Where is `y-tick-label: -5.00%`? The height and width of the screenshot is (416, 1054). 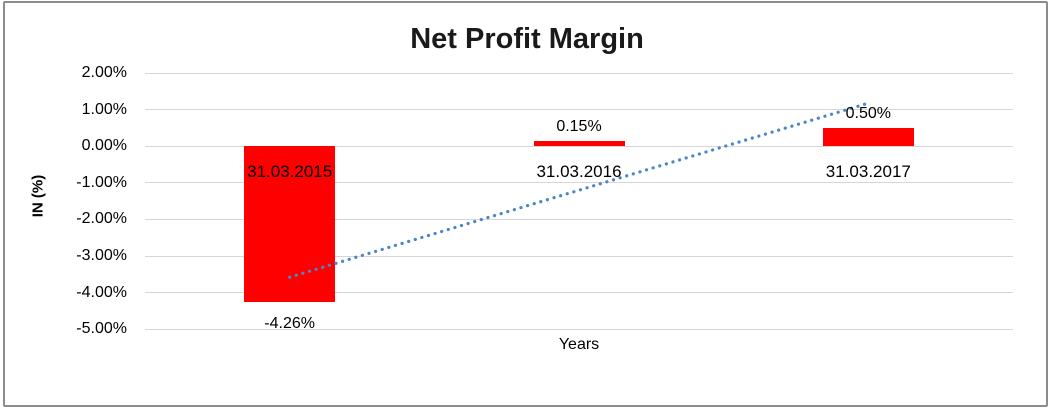
y-tick-label: -5.00% is located at coordinates (101, 329).